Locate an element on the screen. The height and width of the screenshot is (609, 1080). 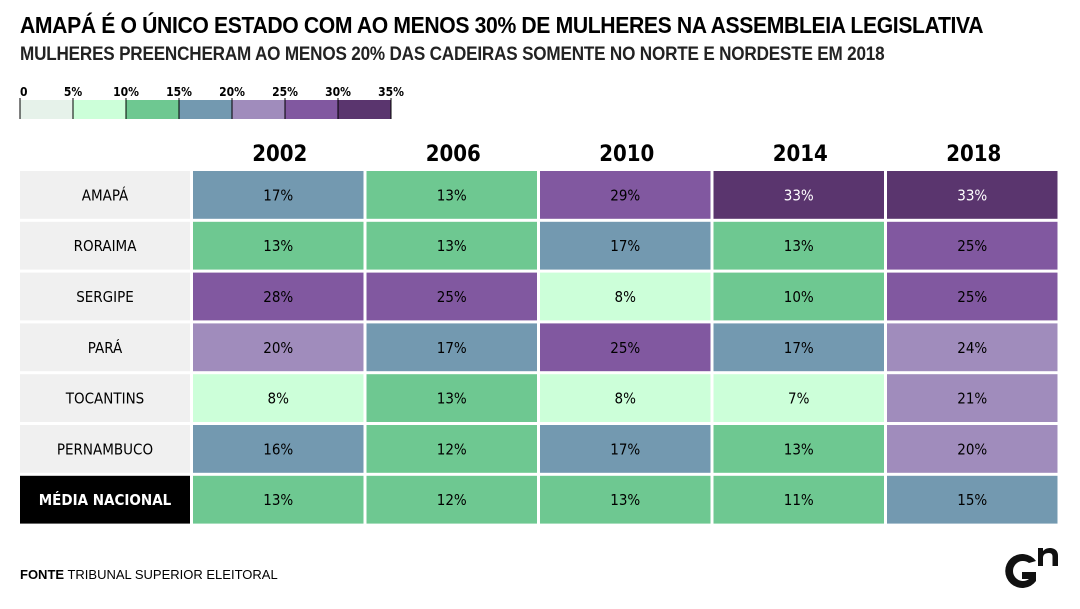
source-label: FONTE is located at coordinates (42, 574).